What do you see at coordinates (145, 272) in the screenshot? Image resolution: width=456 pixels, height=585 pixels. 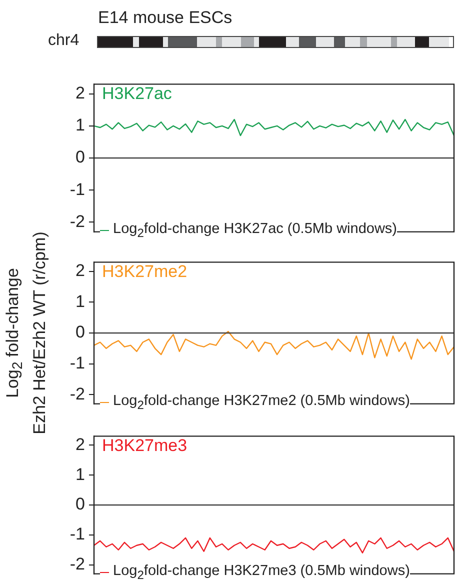 I see `chart-title: H3K27me2` at bounding box center [145, 272].